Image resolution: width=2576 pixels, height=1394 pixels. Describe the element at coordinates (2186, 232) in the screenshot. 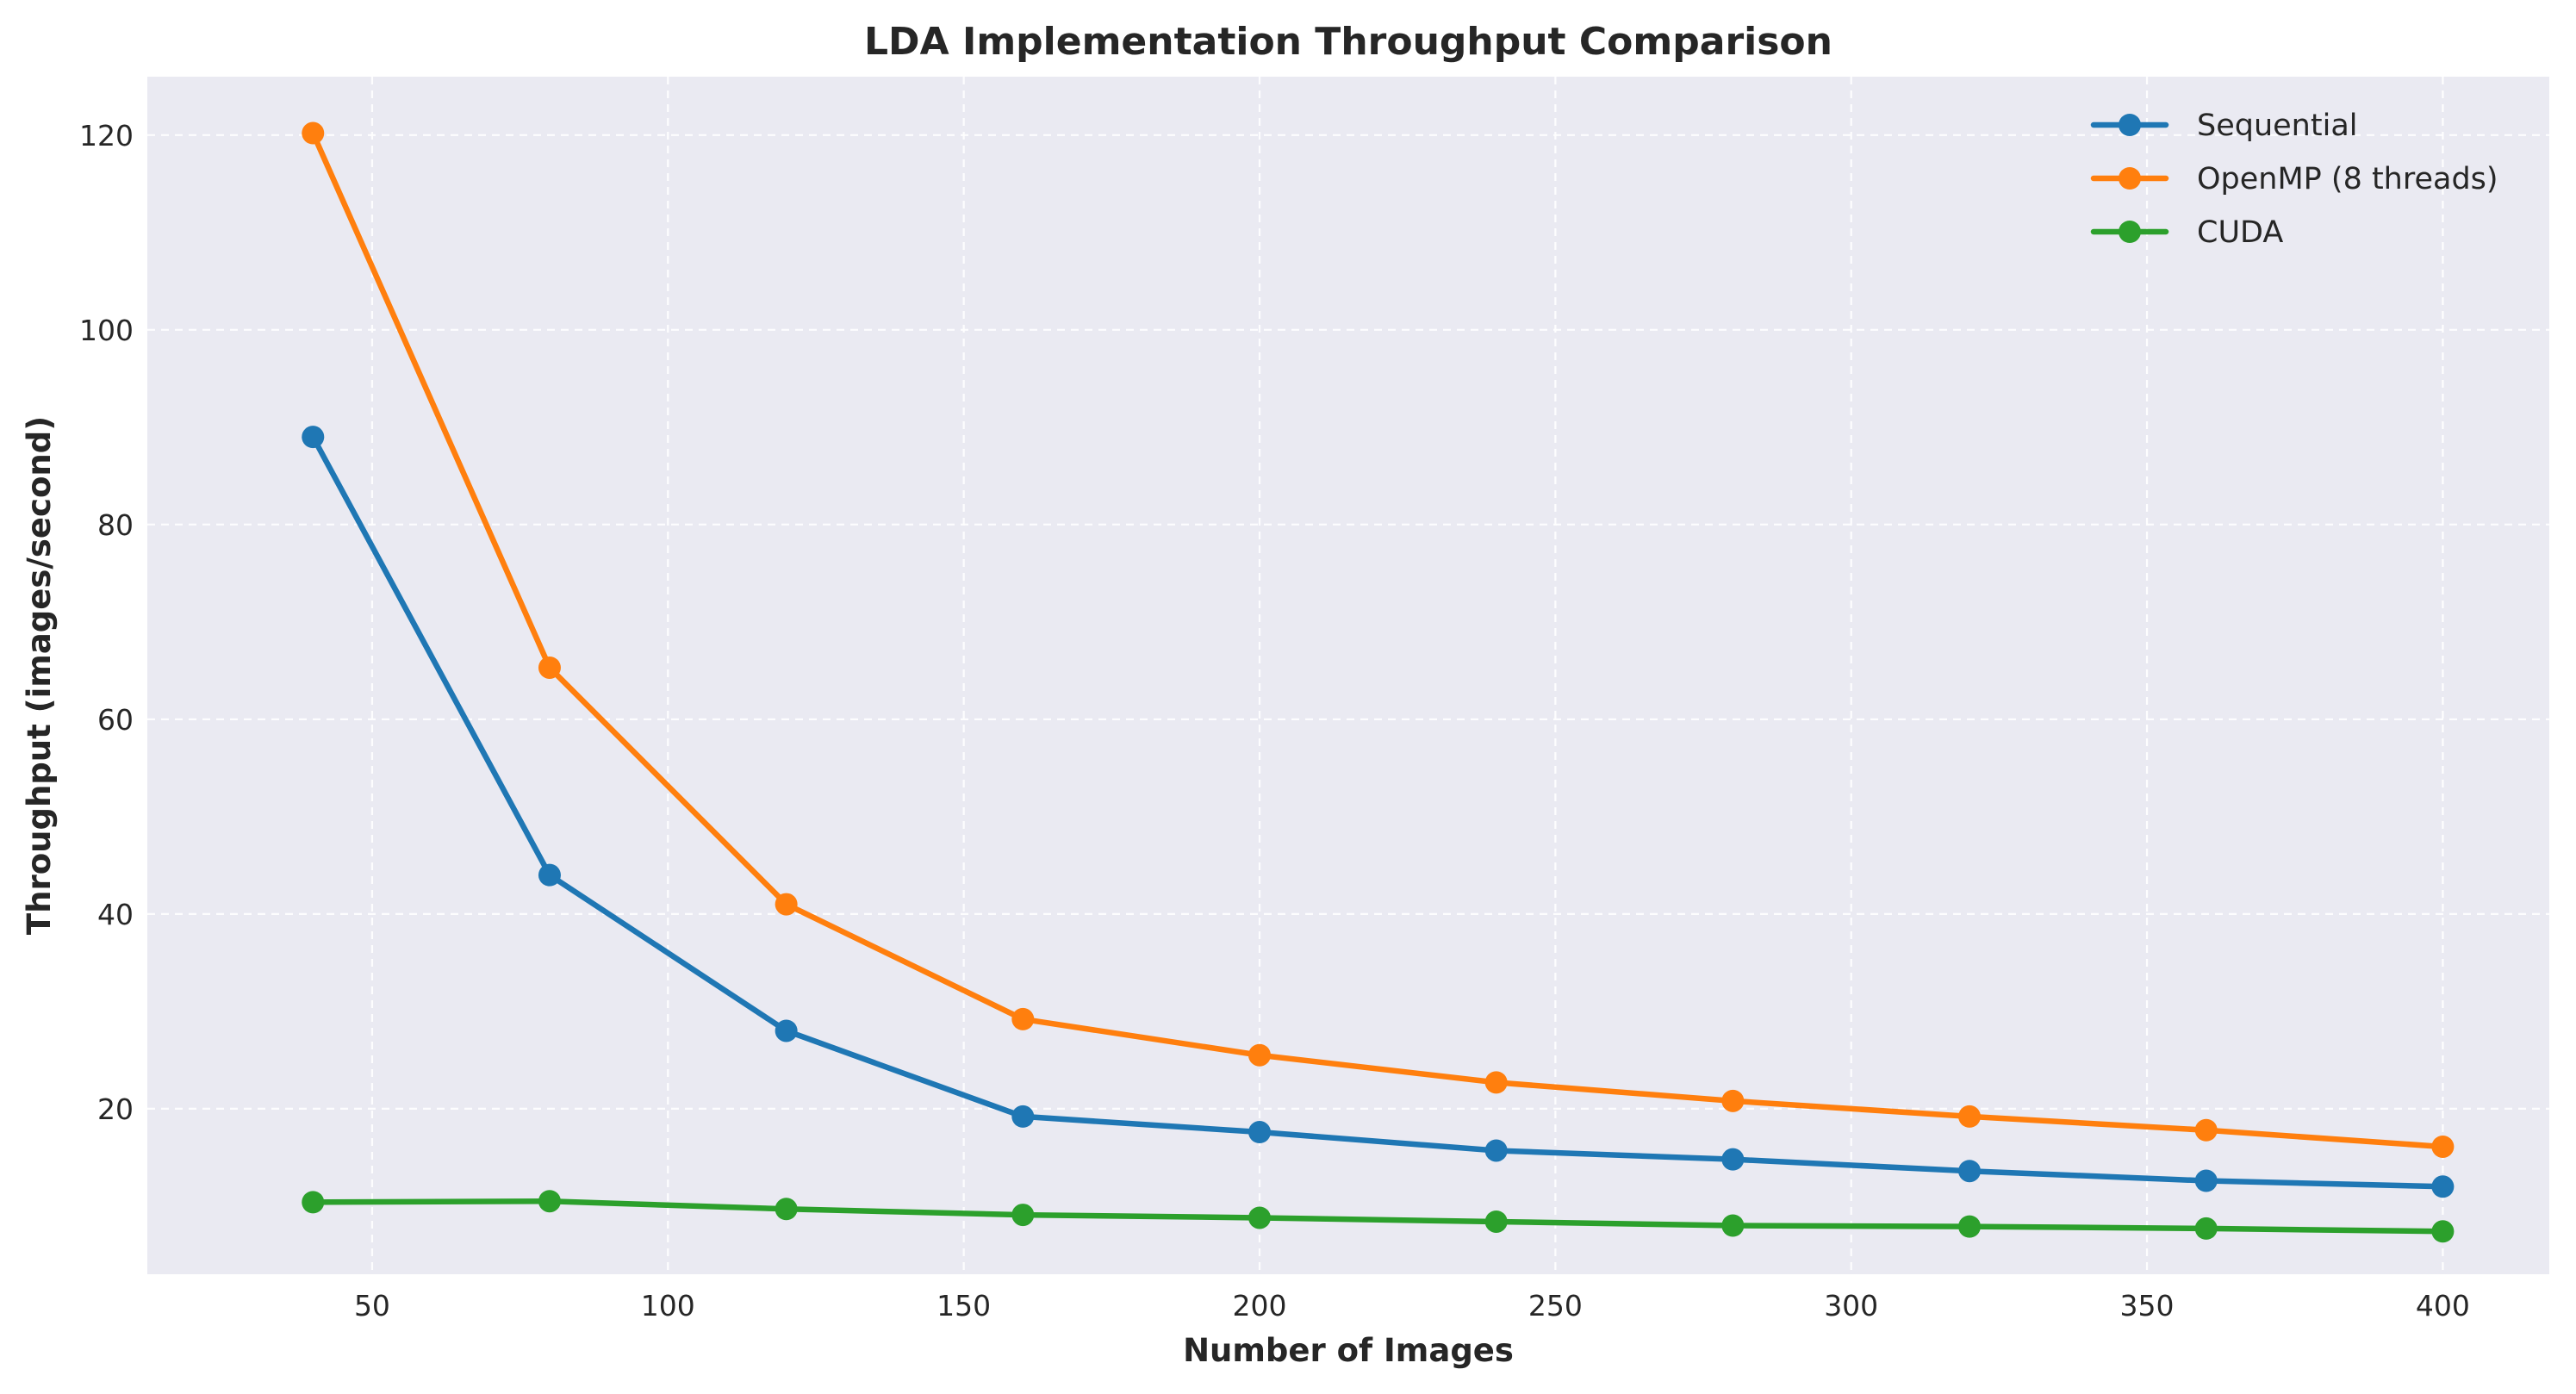

I see `legend-item: CUDA` at that location.